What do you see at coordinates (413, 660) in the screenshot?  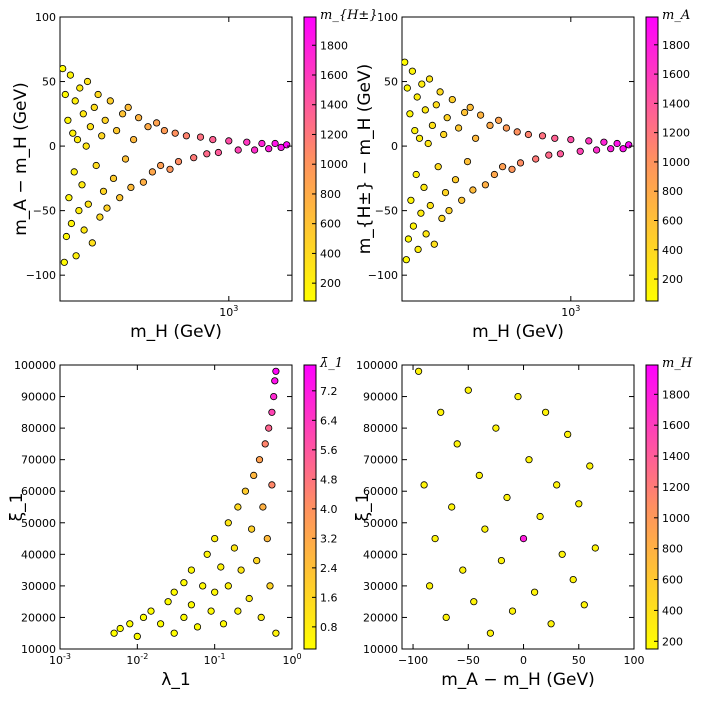 I see `x-tick-label: −100` at bounding box center [413, 660].